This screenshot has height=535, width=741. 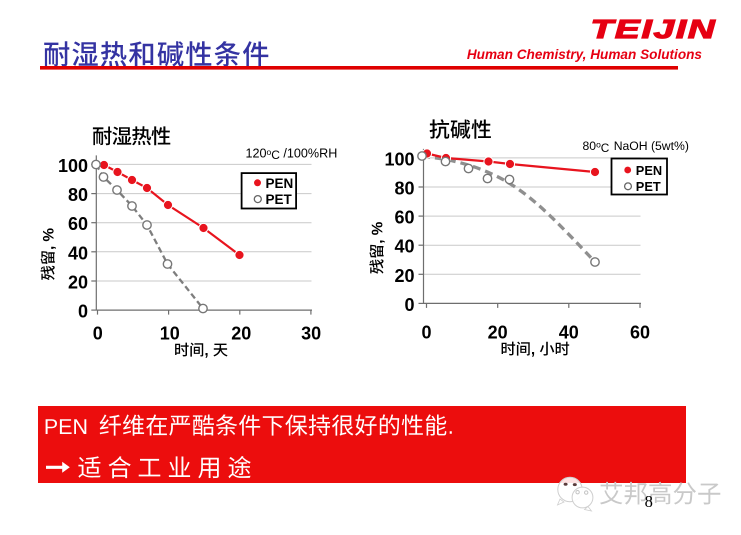 I want to click on svg-text: 30, so click(x=311, y=333).